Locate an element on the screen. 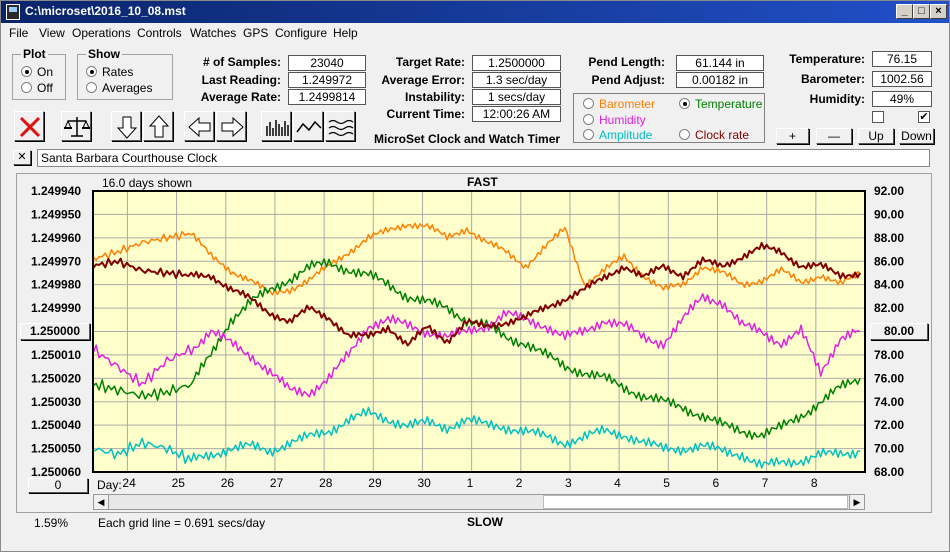 The height and width of the screenshot is (552, 950). bar-graph-button is located at coordinates (276, 126).